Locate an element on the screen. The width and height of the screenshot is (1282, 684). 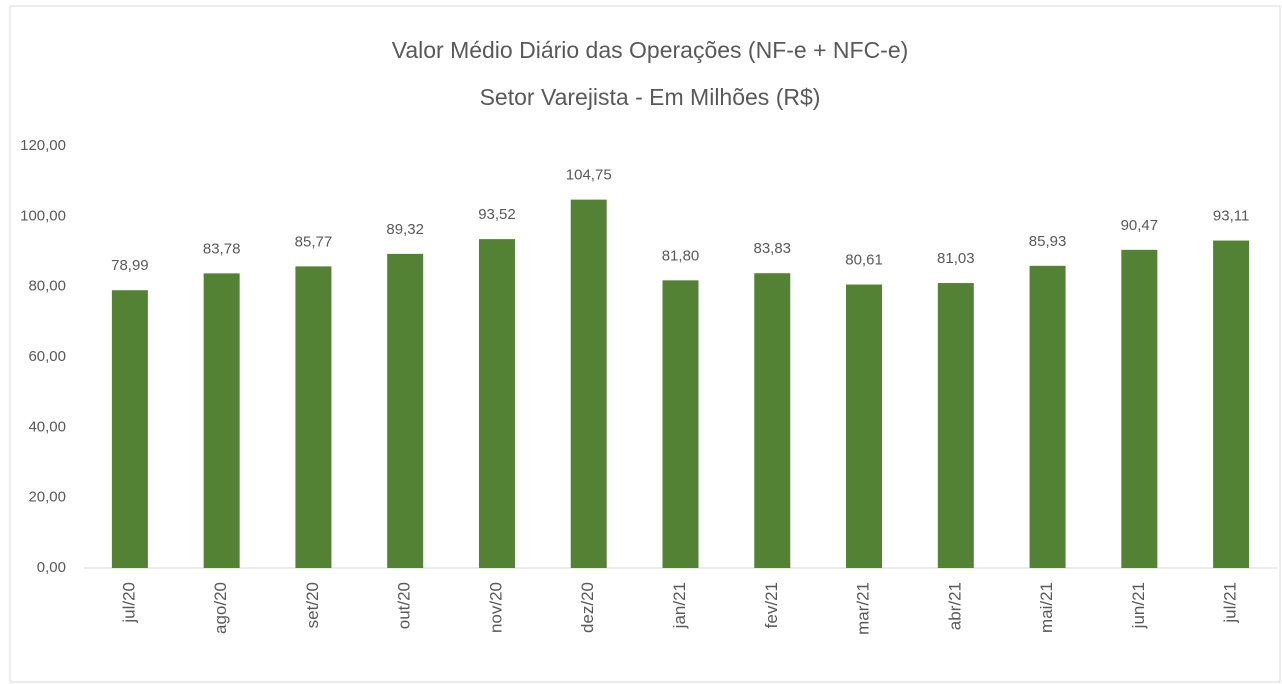
y-tick-label: 120,00 is located at coordinates (43, 145).